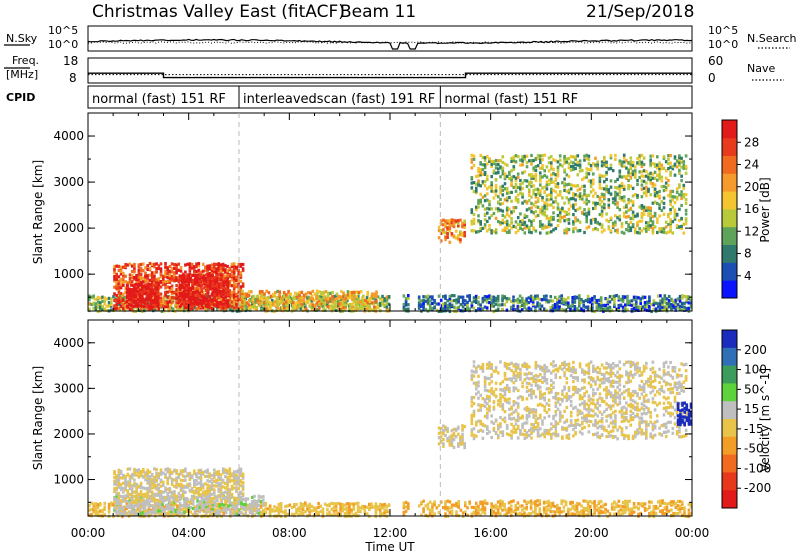 Image resolution: width=800 pixels, height=554 pixels. I want to click on noise-sky-trace, so click(390, 44).